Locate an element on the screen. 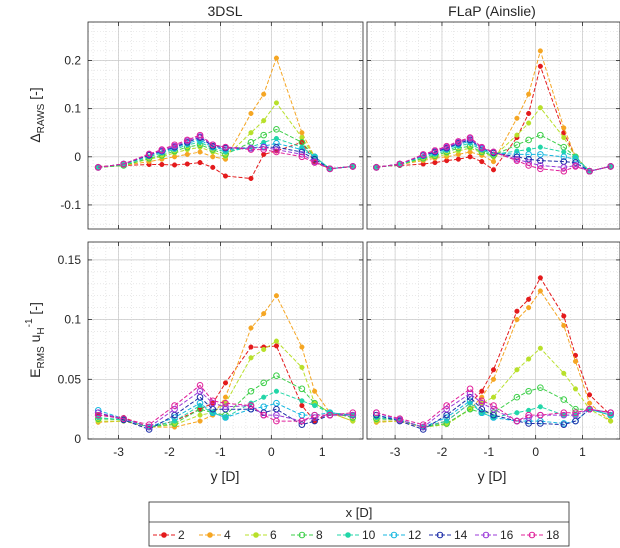  y-tick-label: 0.1 is located at coordinates (72, 320).